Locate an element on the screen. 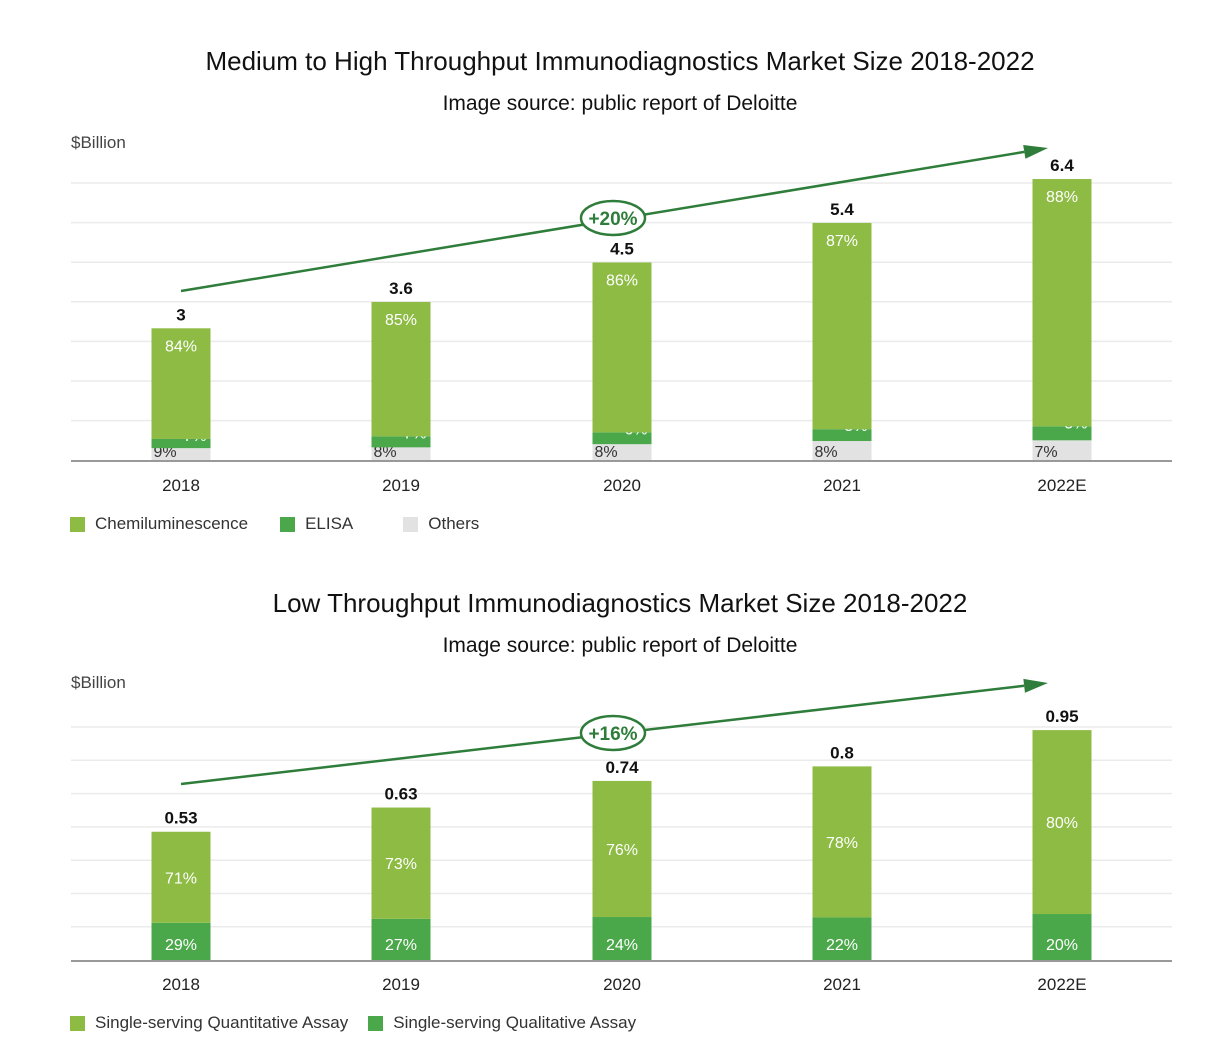  chart2-segment-label: 71% is located at coordinates (181, 878).